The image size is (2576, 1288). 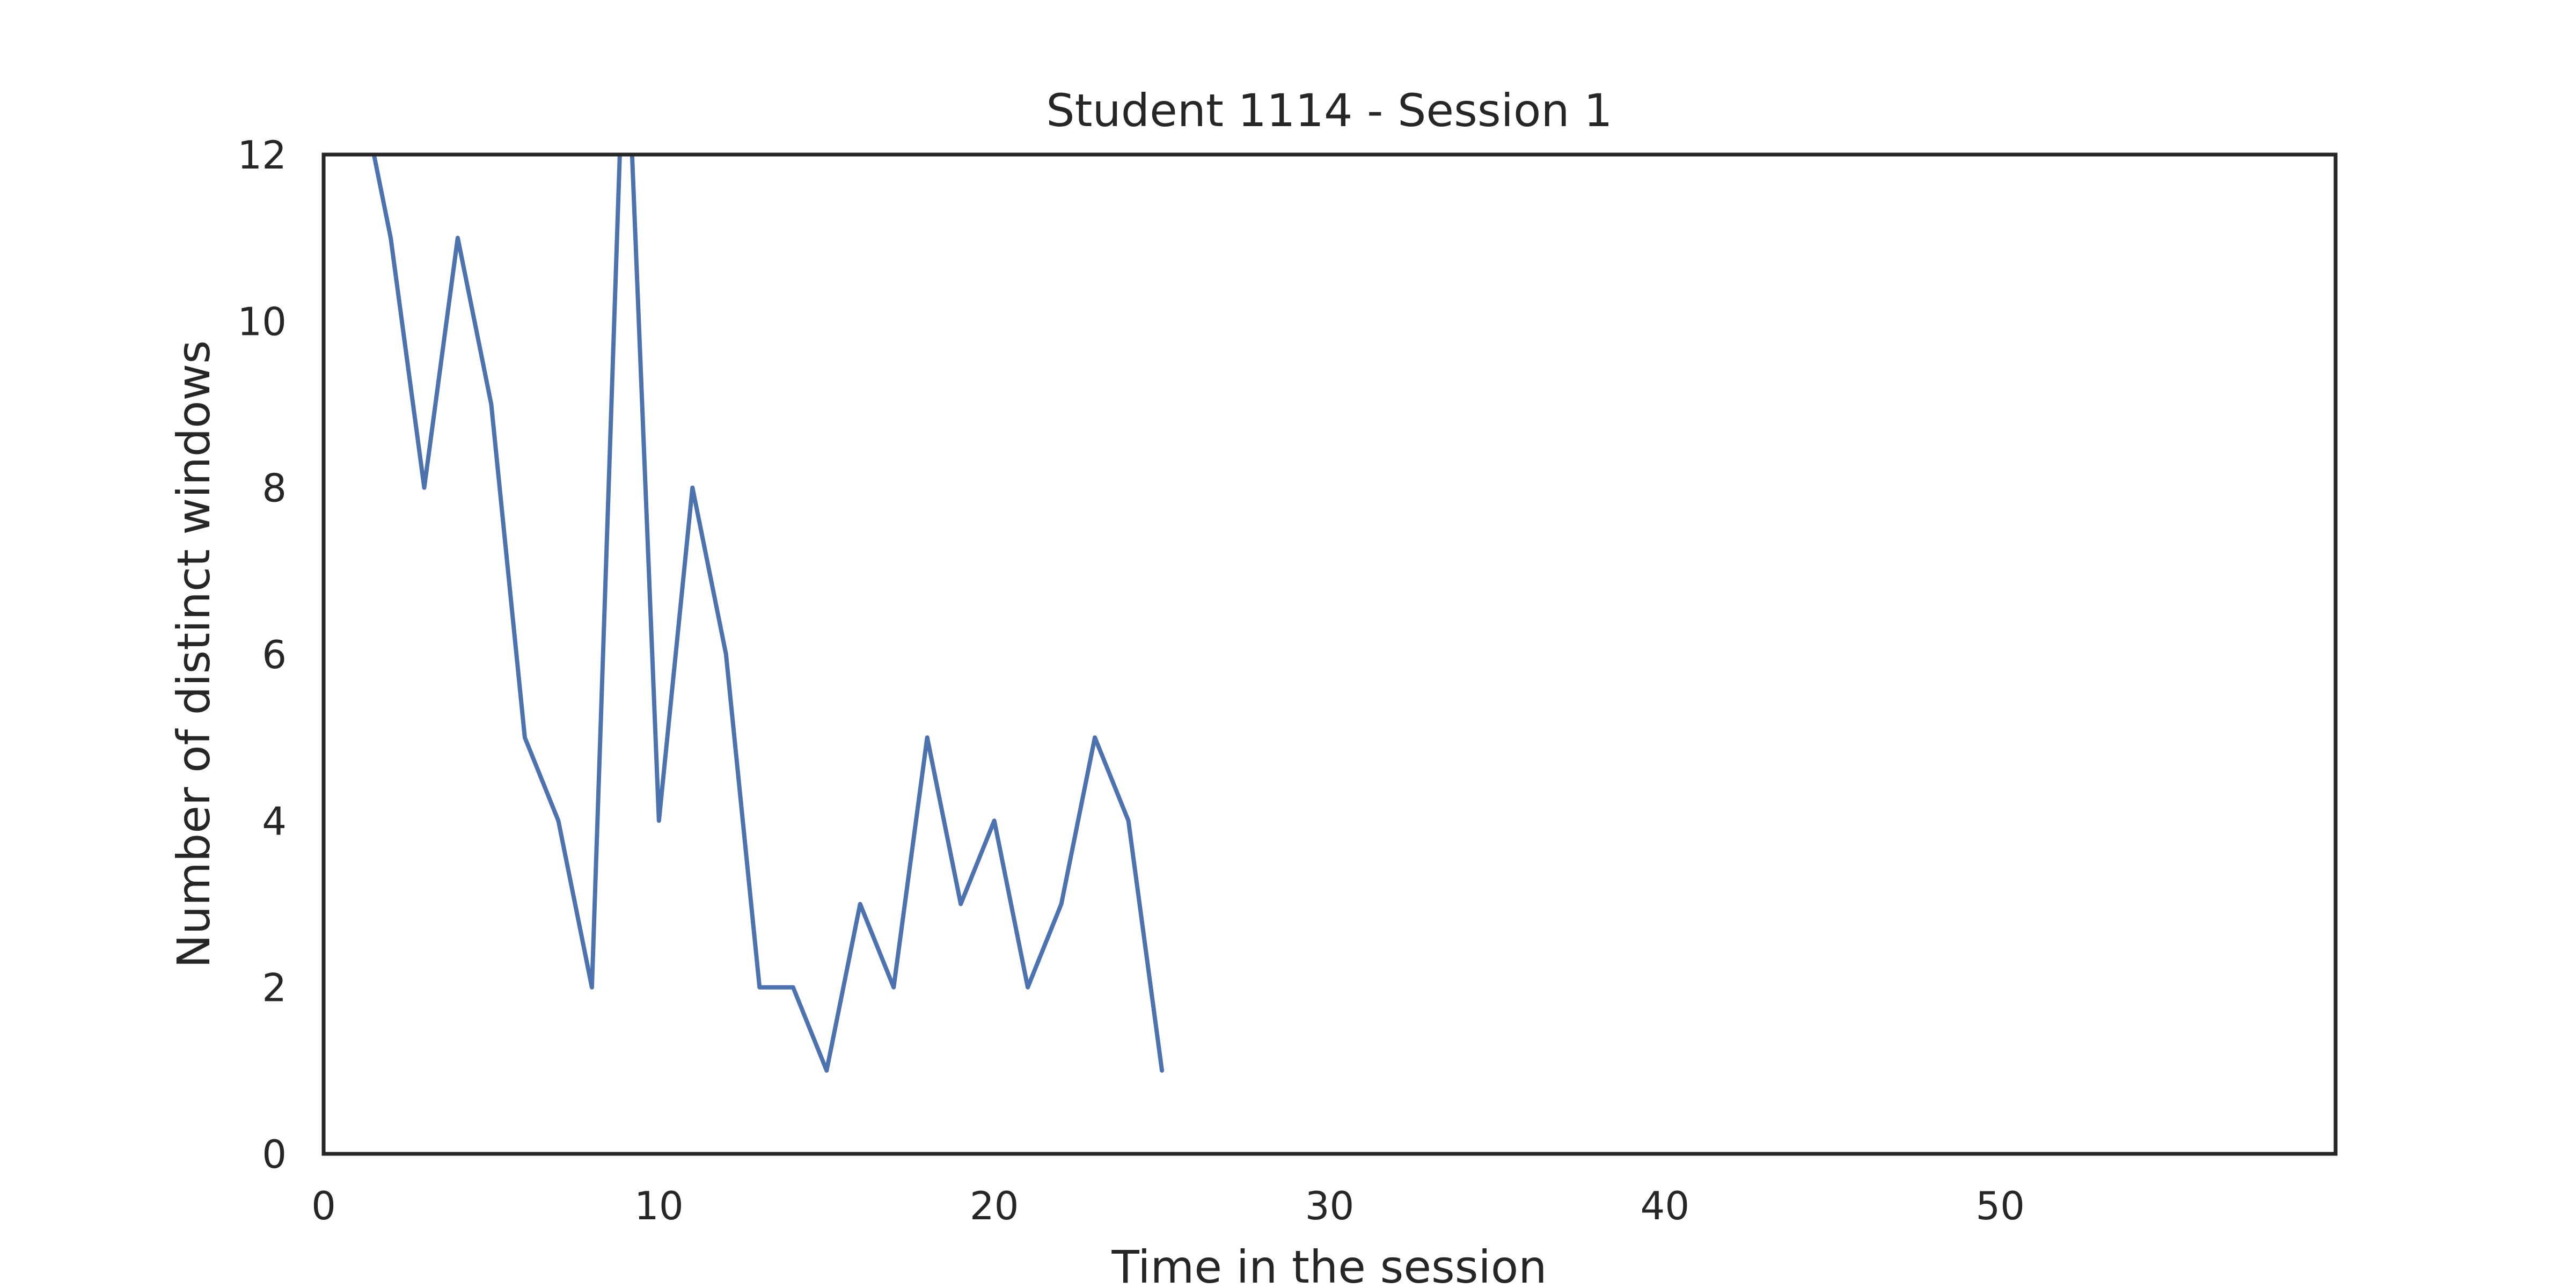 What do you see at coordinates (274, 1154) in the screenshot?
I see `y-tick-label: 0` at bounding box center [274, 1154].